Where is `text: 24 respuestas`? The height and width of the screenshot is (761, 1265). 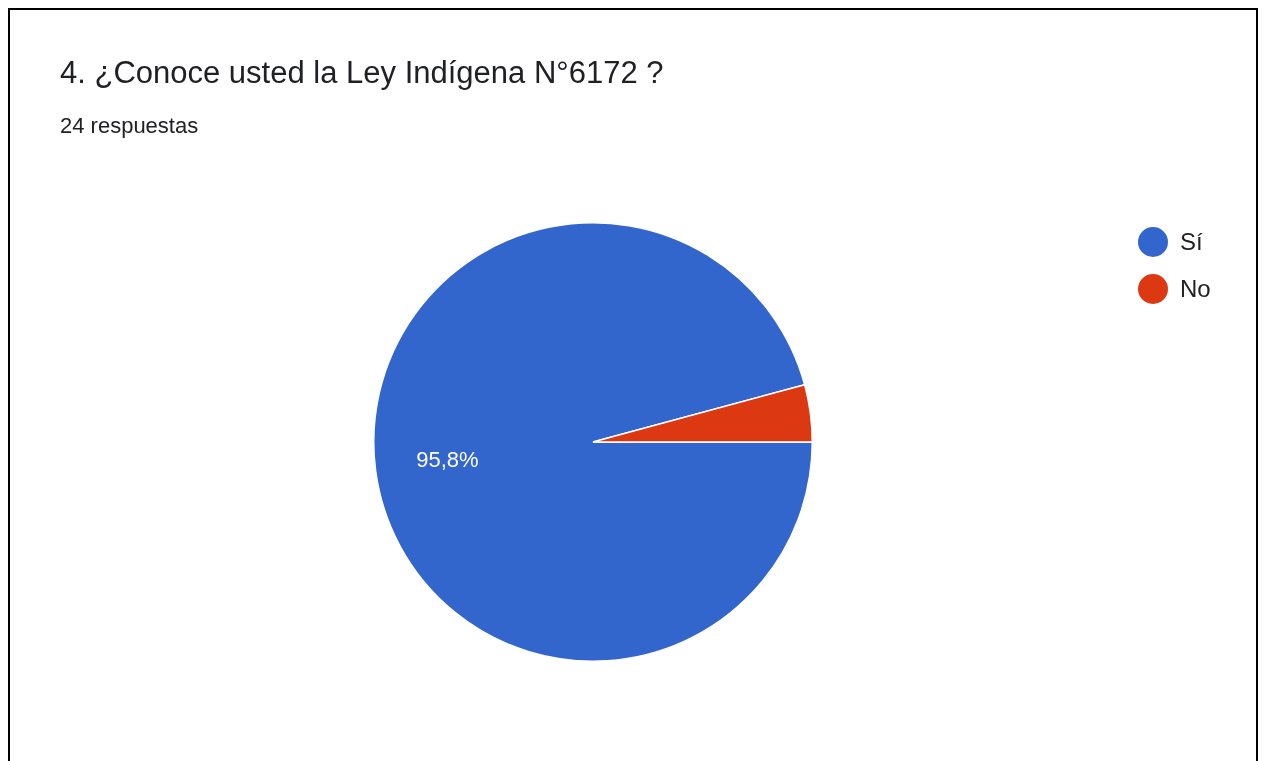 text: 24 respuestas is located at coordinates (129, 126).